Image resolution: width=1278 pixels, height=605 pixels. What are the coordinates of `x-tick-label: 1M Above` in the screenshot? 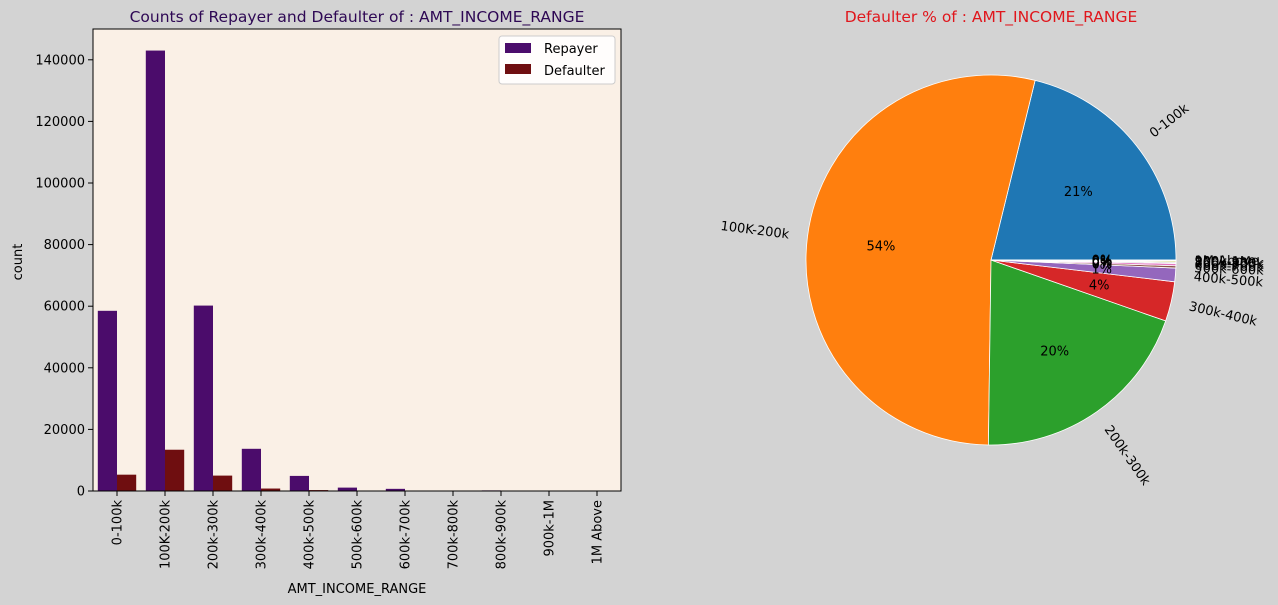 It's located at (598, 532).